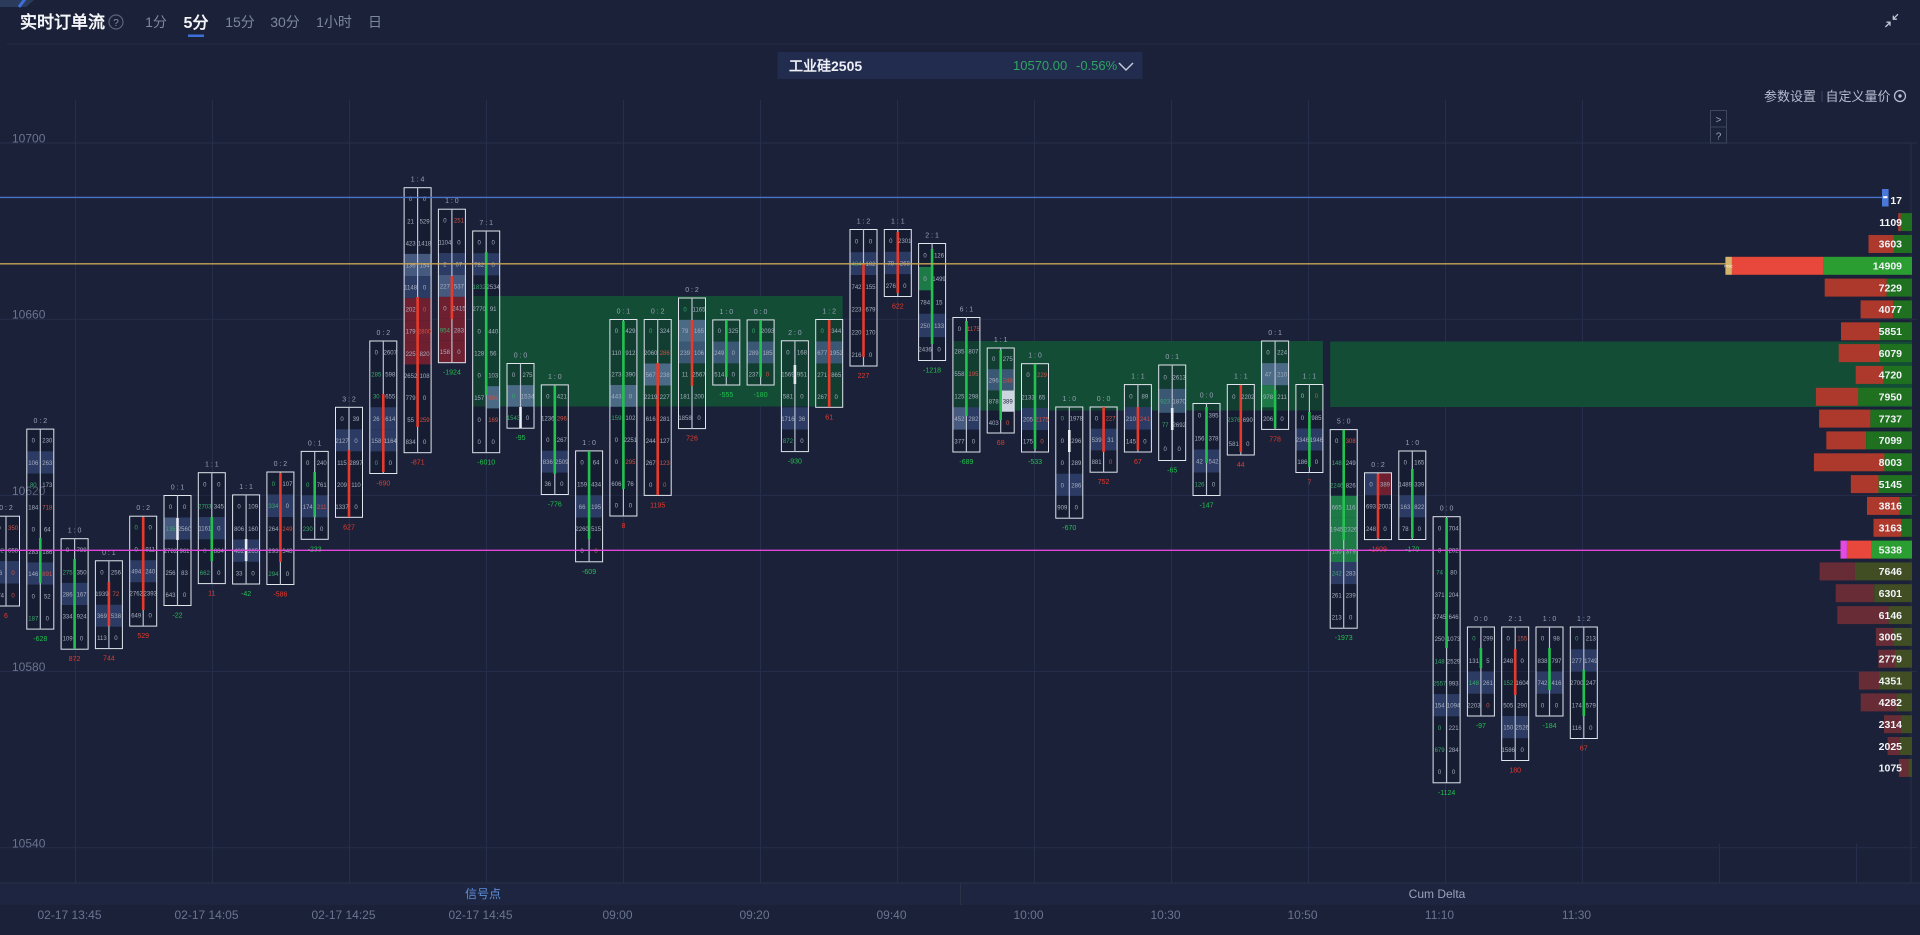  What do you see at coordinates (1857, 96) in the screenshot?
I see `svg-text: 自定义量价` at bounding box center [1857, 96].